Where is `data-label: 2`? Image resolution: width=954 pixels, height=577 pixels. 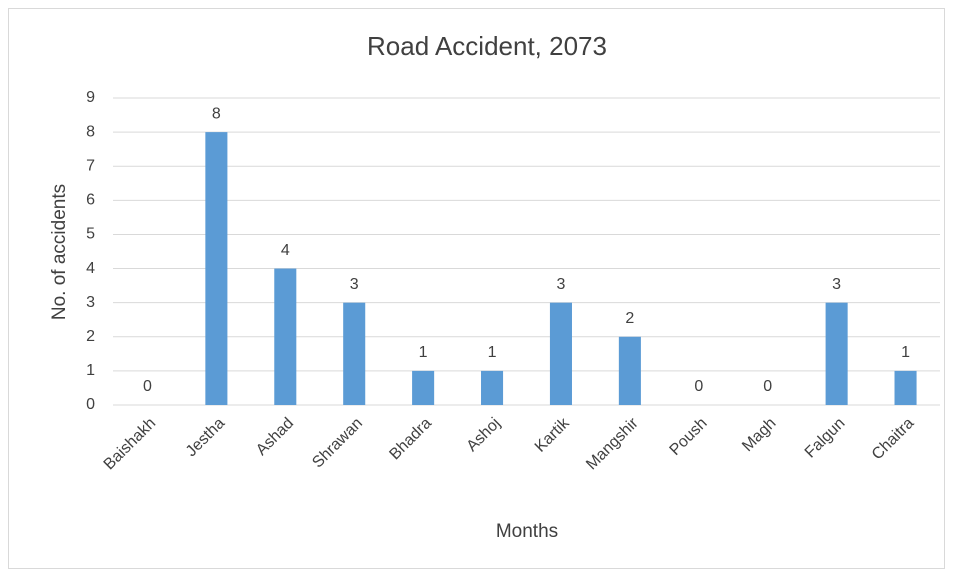 data-label: 2 is located at coordinates (629, 318).